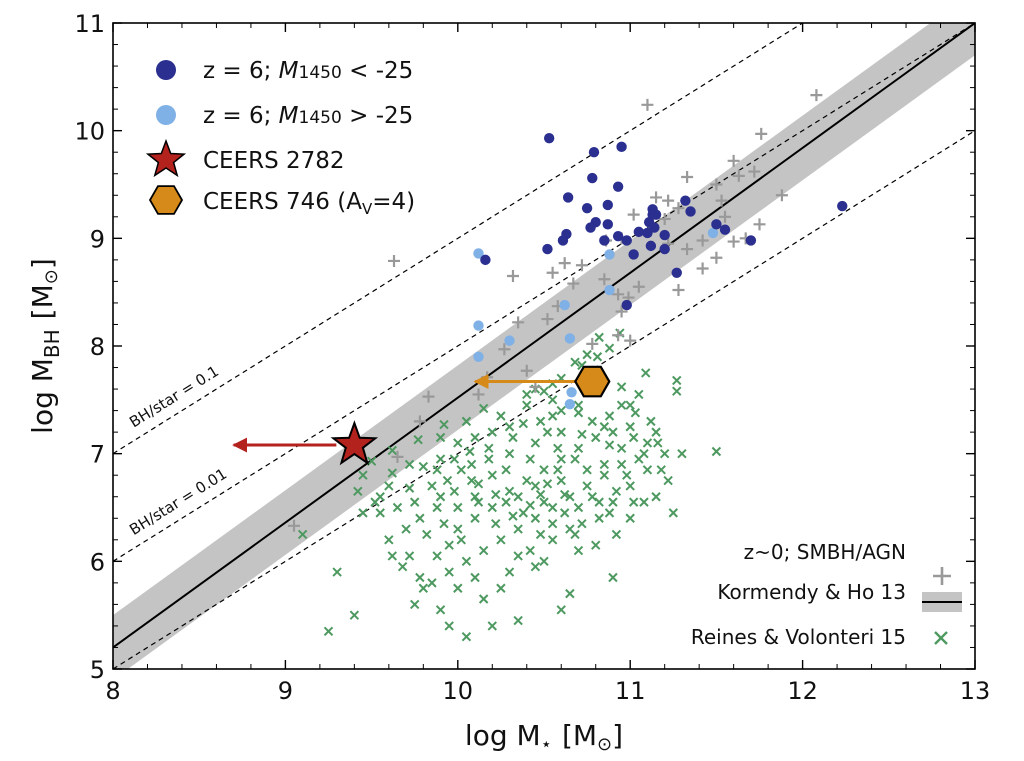  I want to click on y-axis-title-unit-sub: ⊙, so click(51, 276).